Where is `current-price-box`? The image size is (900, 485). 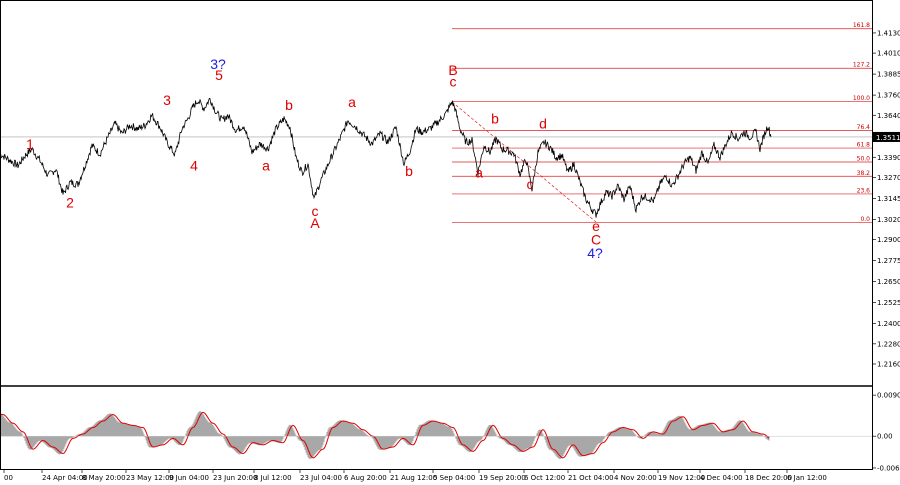
current-price-box is located at coordinates (886, 136).